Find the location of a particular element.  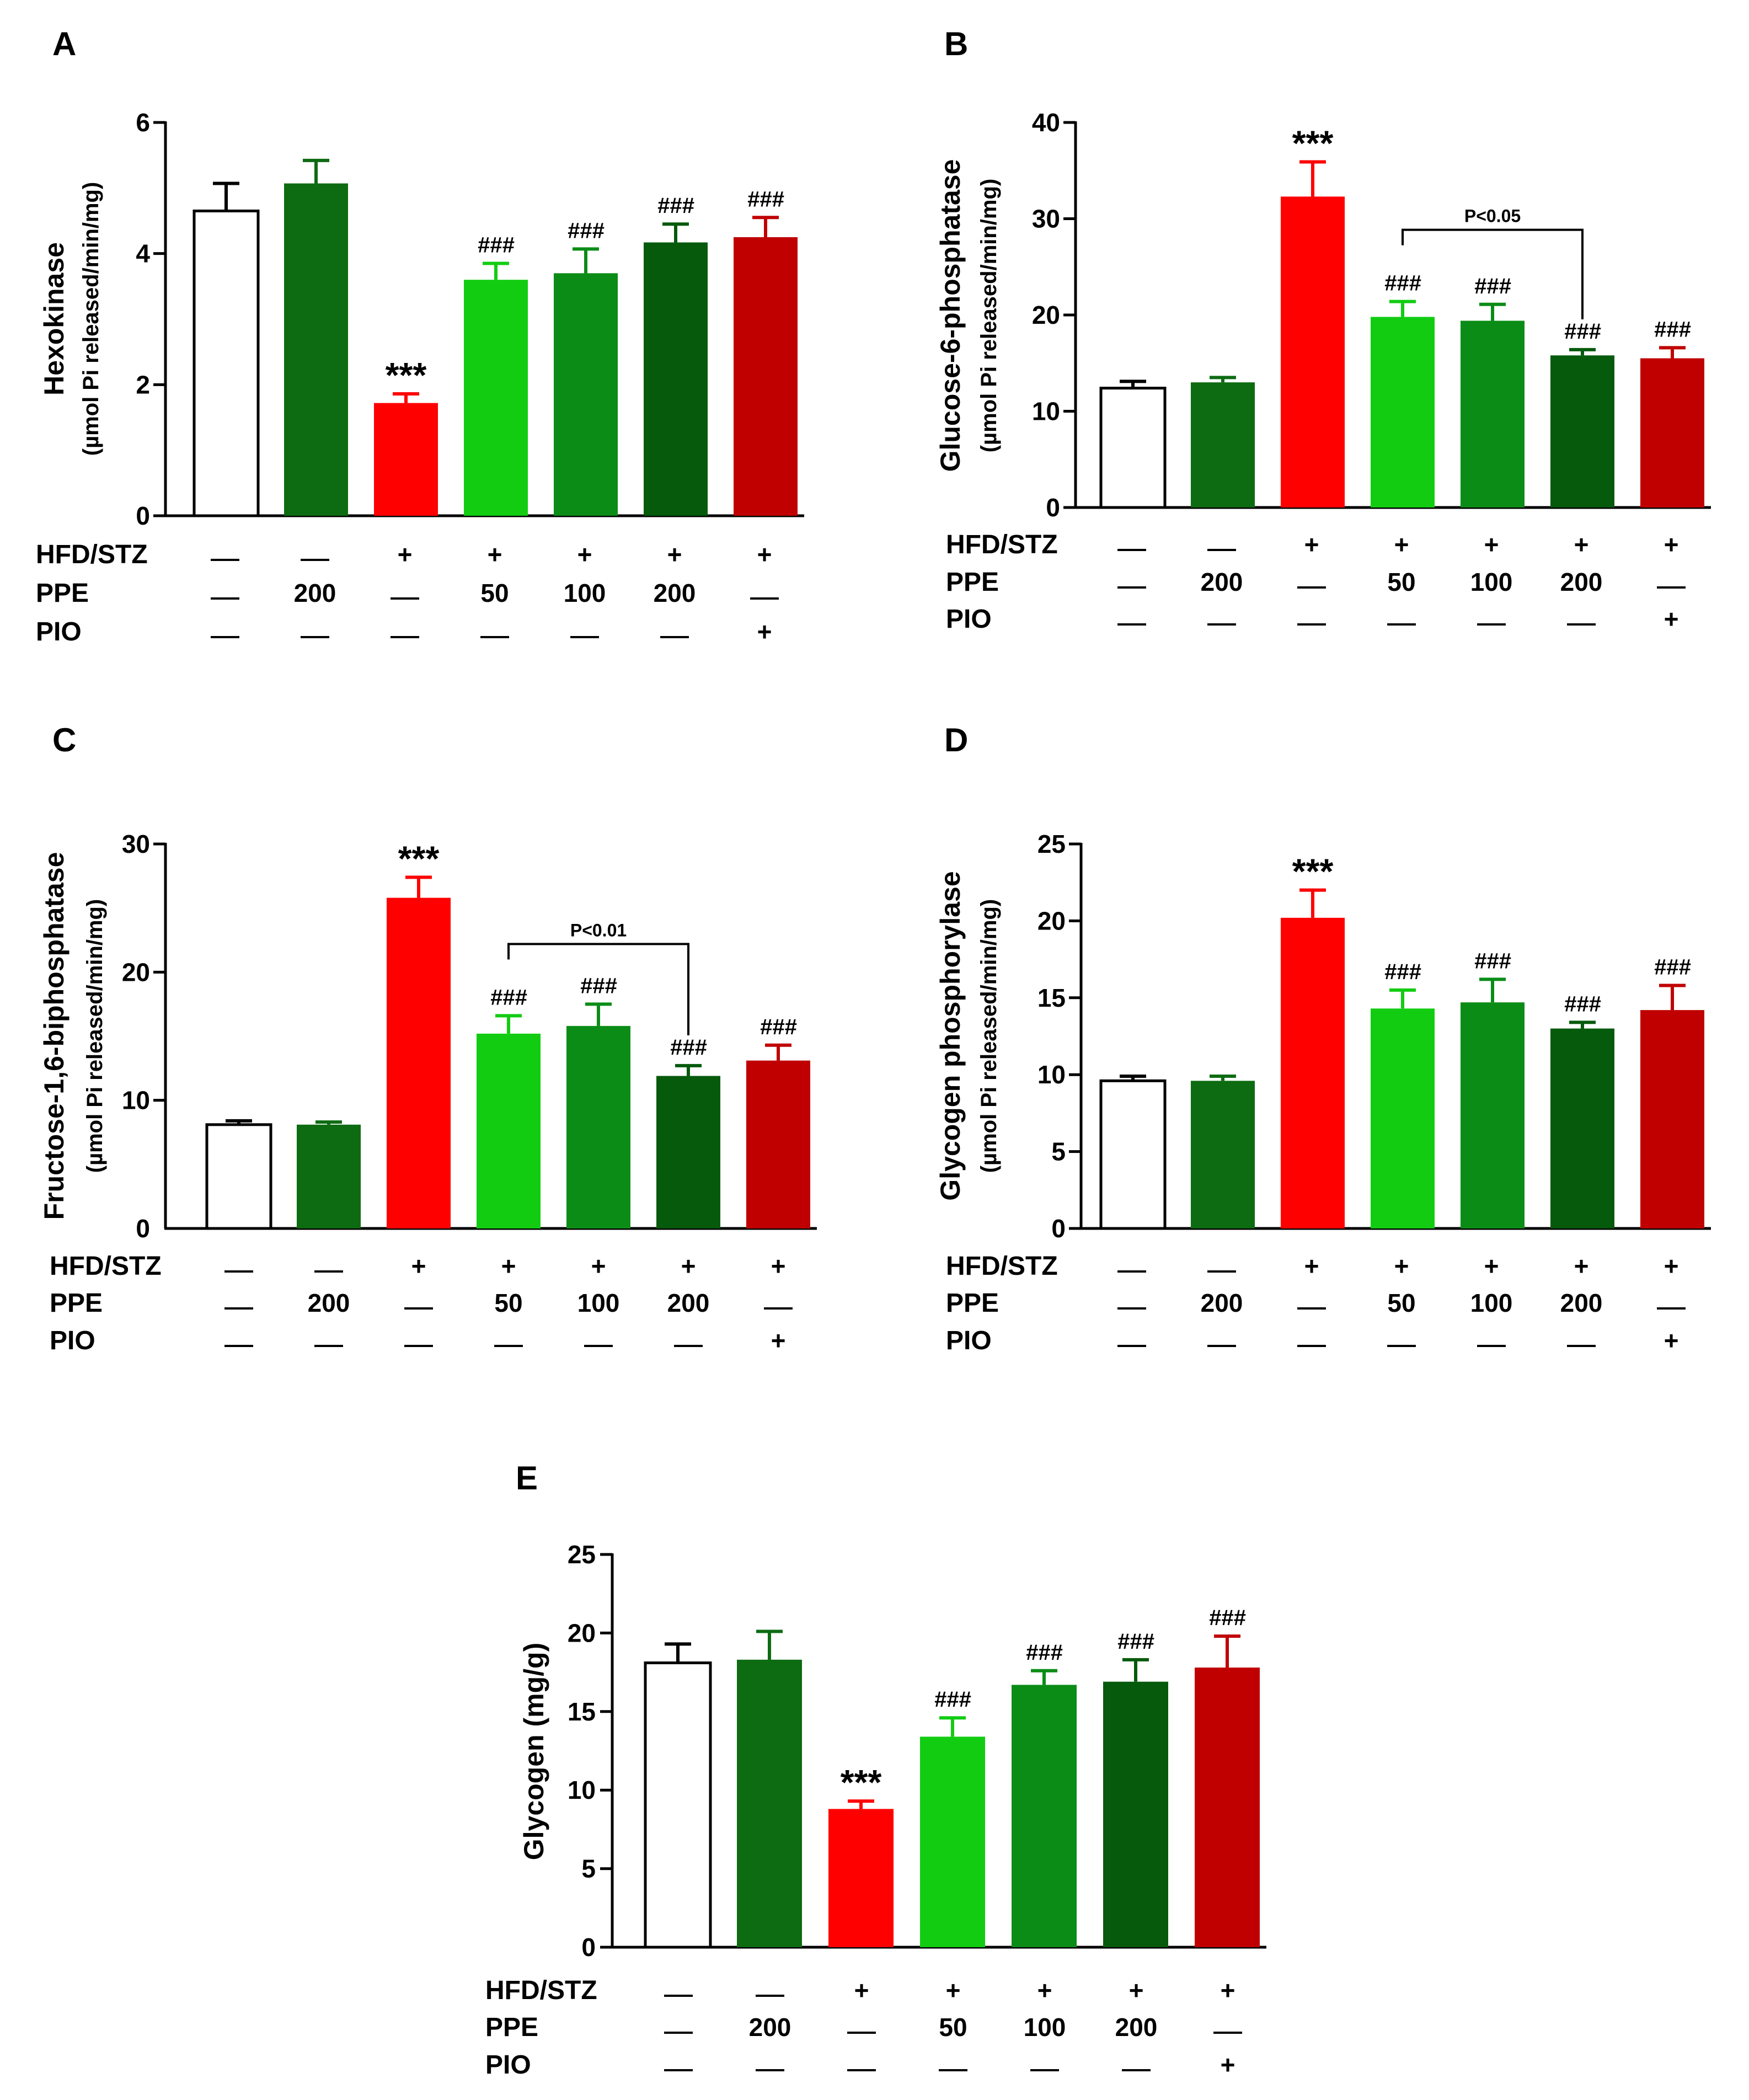

y-tick-label: 40 is located at coordinates (1046, 123).